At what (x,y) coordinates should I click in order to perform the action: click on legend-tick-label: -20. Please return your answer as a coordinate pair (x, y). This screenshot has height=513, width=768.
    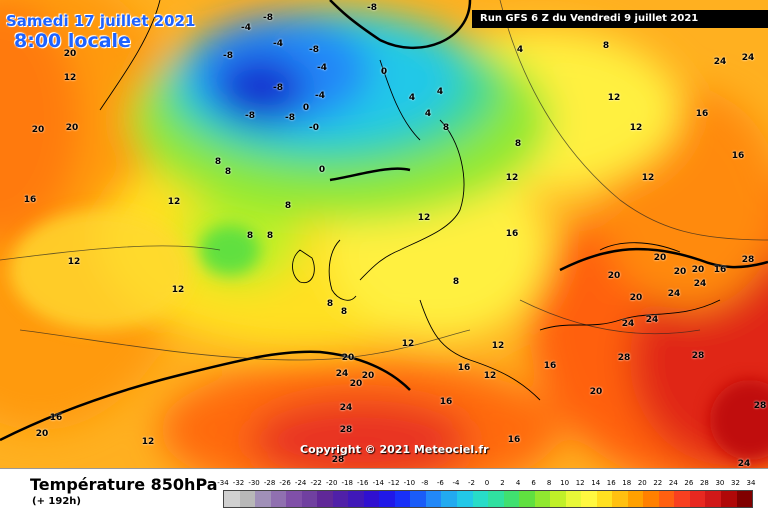
    Looking at the image, I should click on (331, 483).